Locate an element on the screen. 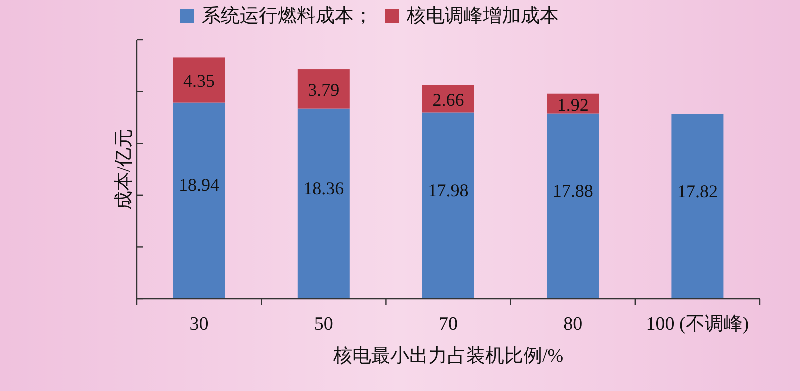 Image resolution: width=800 pixels, height=391 pixels. data-label: 17.88 is located at coordinates (573, 191).